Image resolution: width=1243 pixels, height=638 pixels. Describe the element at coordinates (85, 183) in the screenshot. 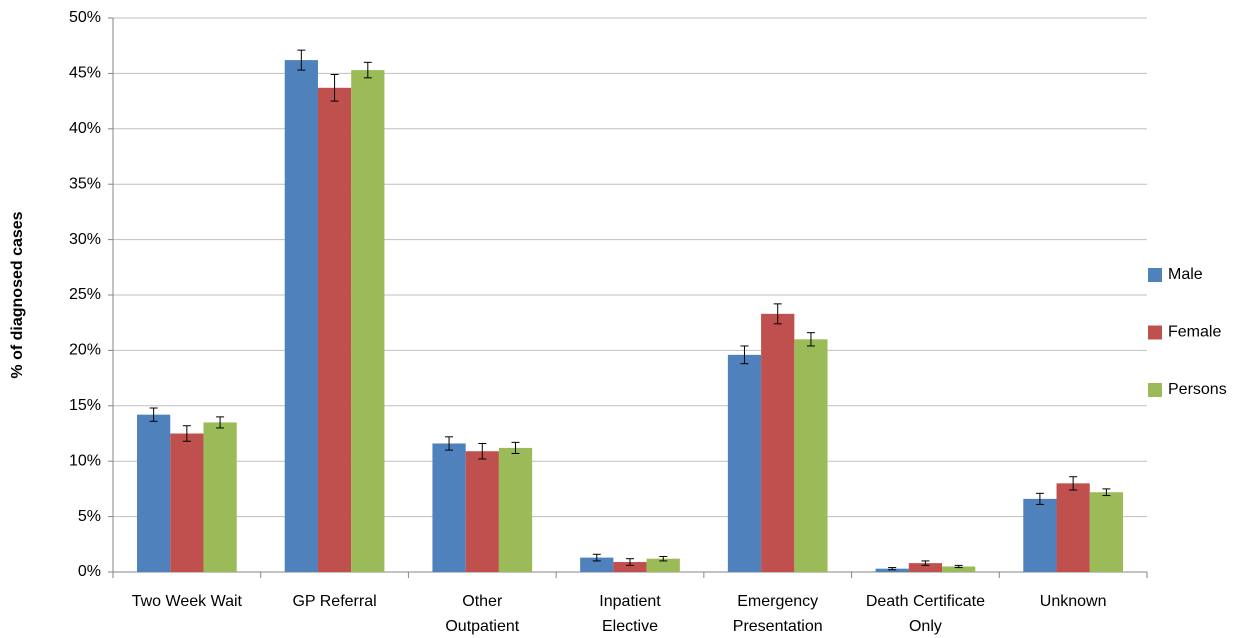

I see `y-tick-label: 35%` at that location.